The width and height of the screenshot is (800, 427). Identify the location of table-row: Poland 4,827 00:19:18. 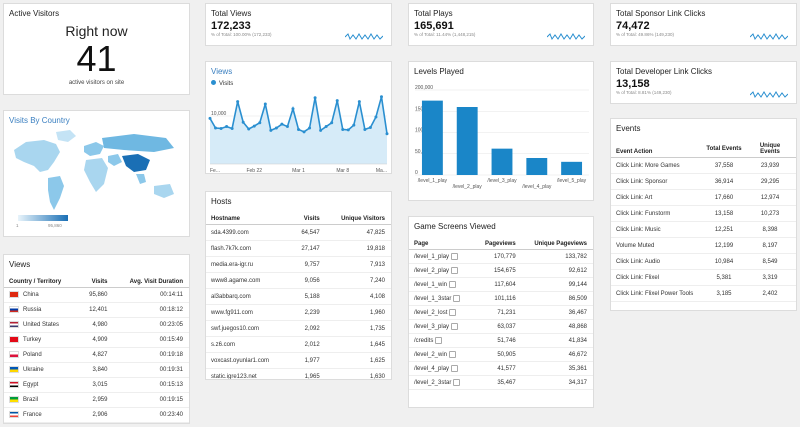
(96, 355).